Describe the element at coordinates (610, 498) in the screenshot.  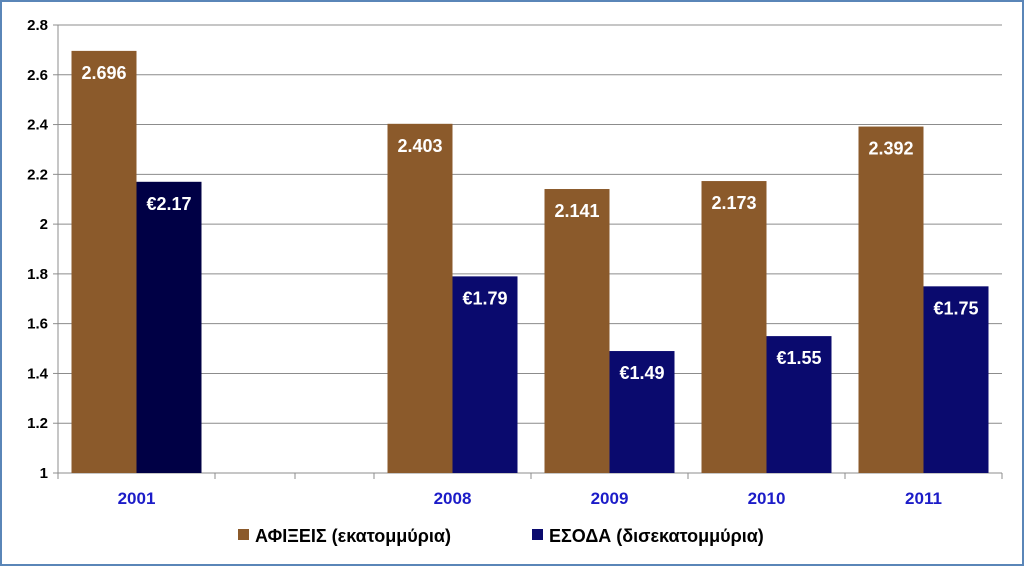
I see `x-tick-label: 2009` at that location.